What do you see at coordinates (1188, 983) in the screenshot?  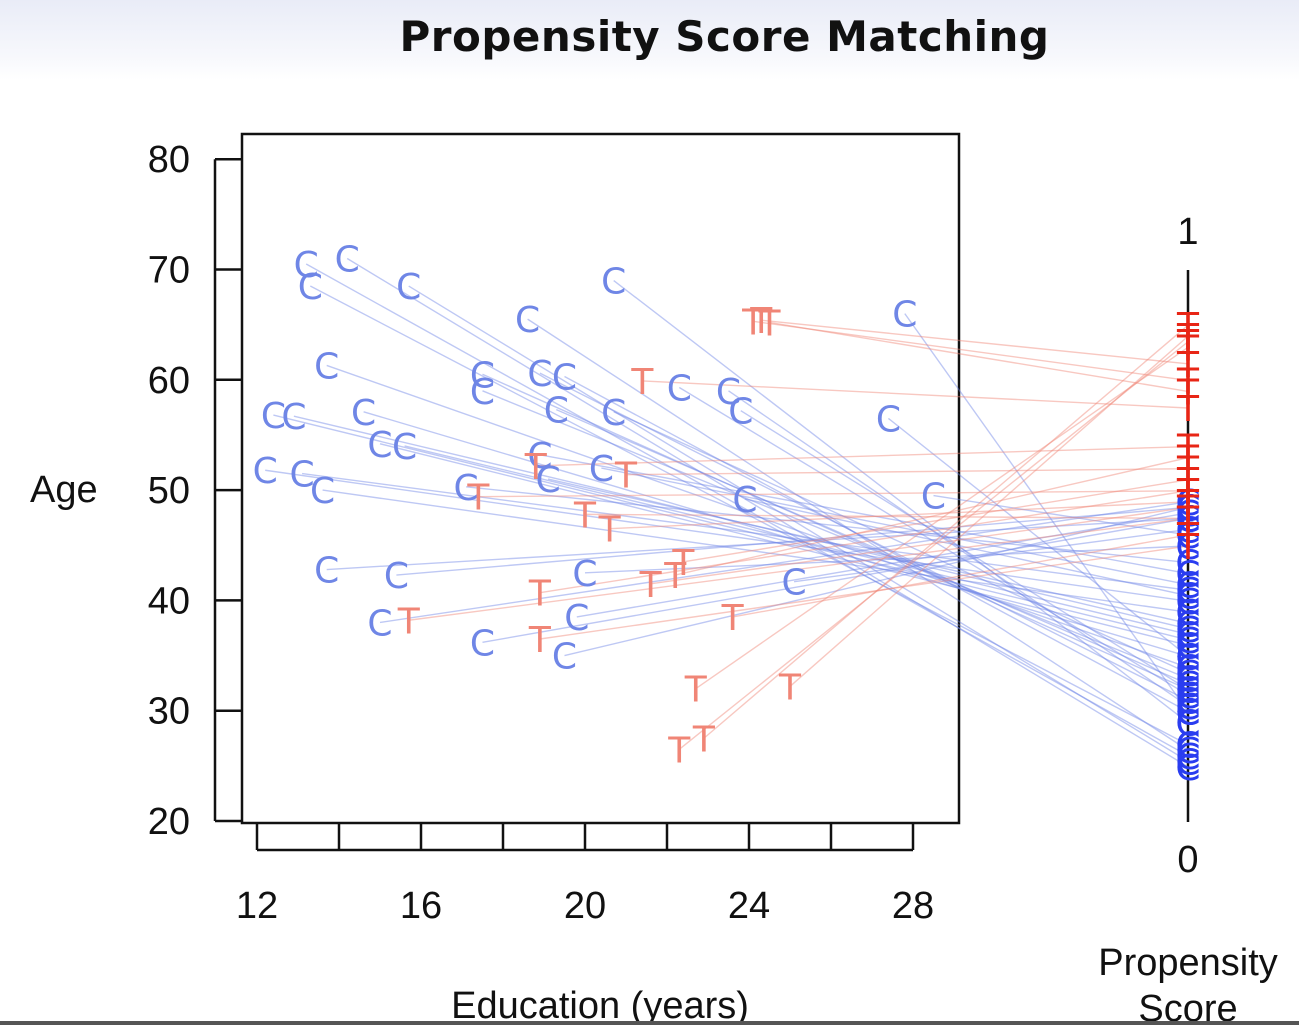 I see `propensity-axis-title: Propensity Score` at bounding box center [1188, 983].